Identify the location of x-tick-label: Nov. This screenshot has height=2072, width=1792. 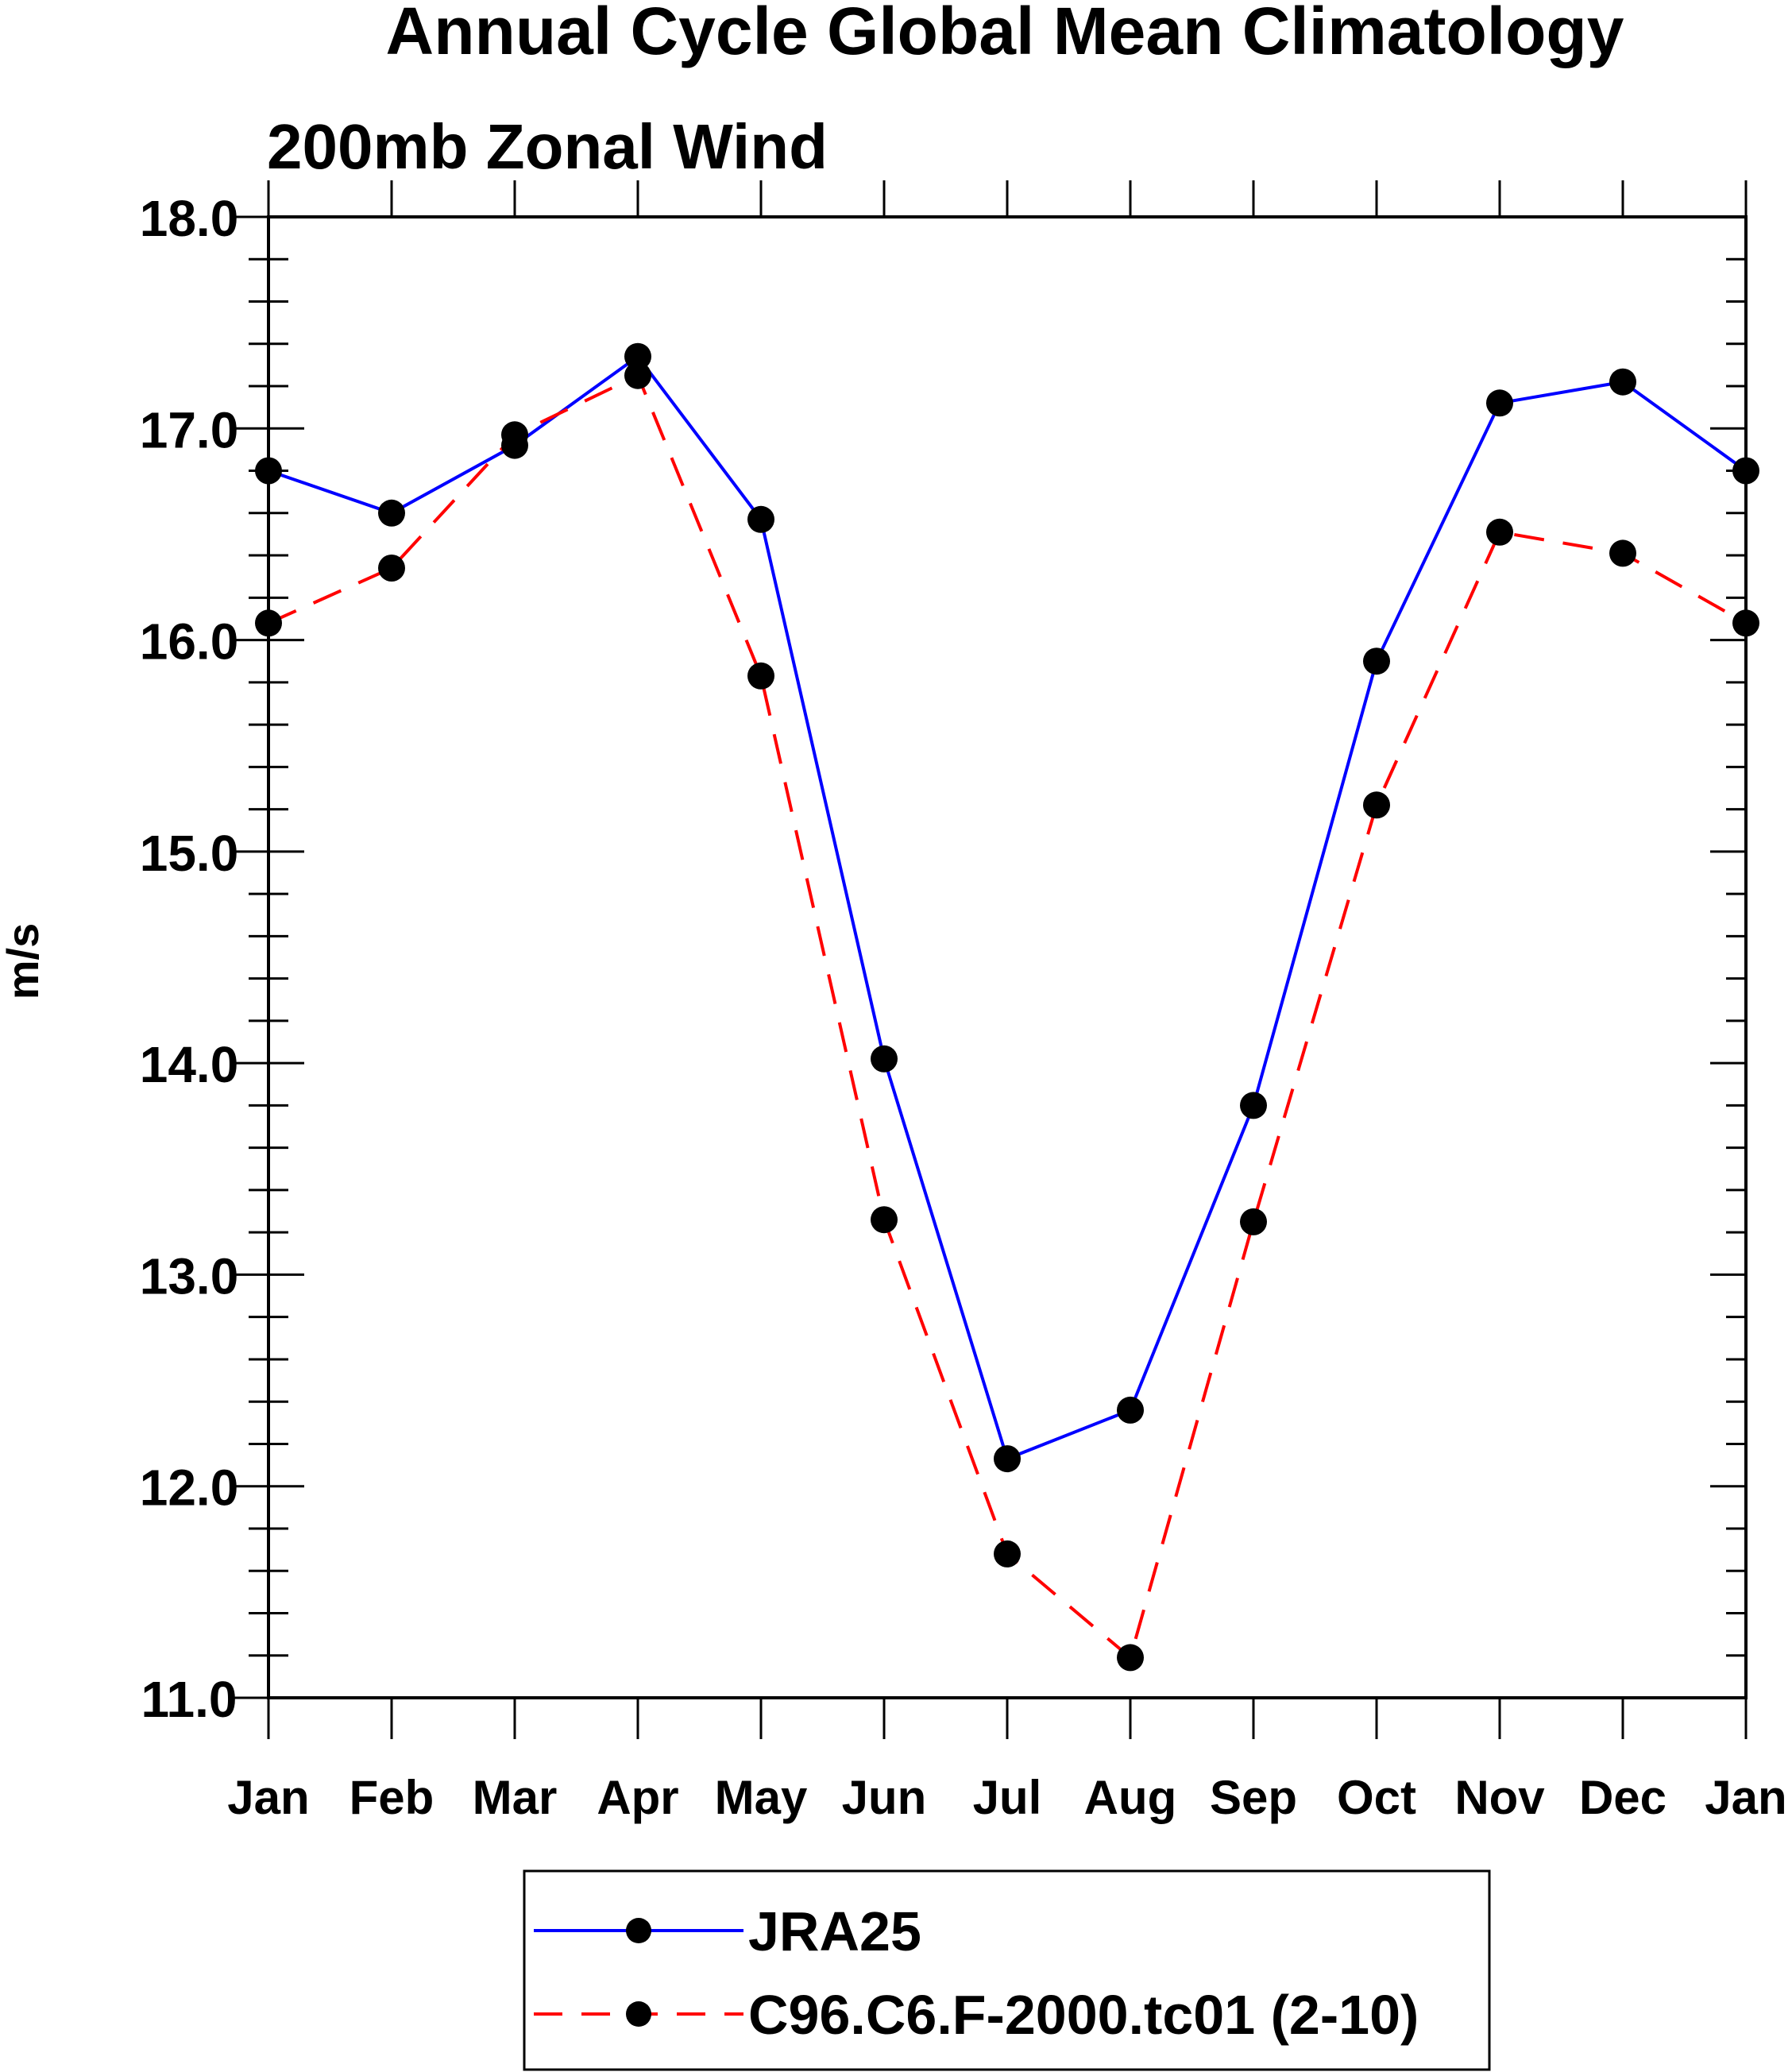
(1499, 1797).